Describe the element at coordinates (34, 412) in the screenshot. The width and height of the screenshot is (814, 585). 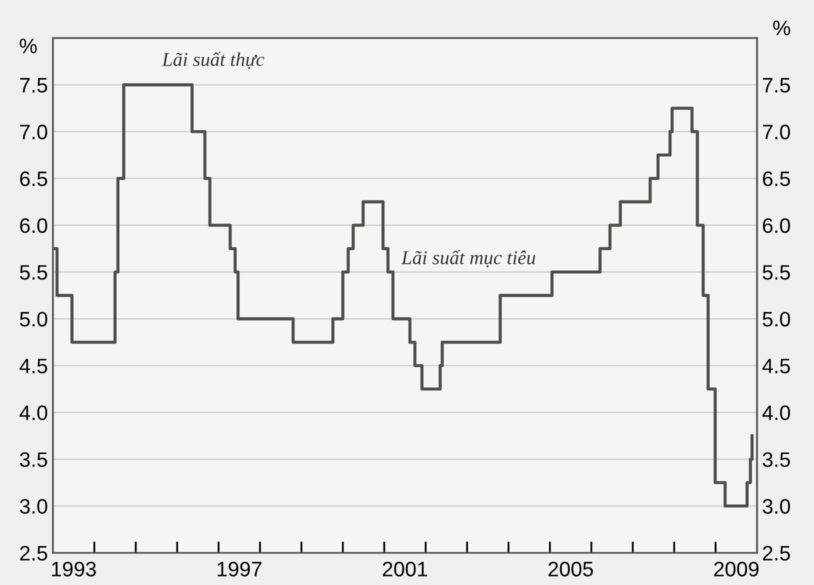
I see `y-tick-label: 4.0` at that location.